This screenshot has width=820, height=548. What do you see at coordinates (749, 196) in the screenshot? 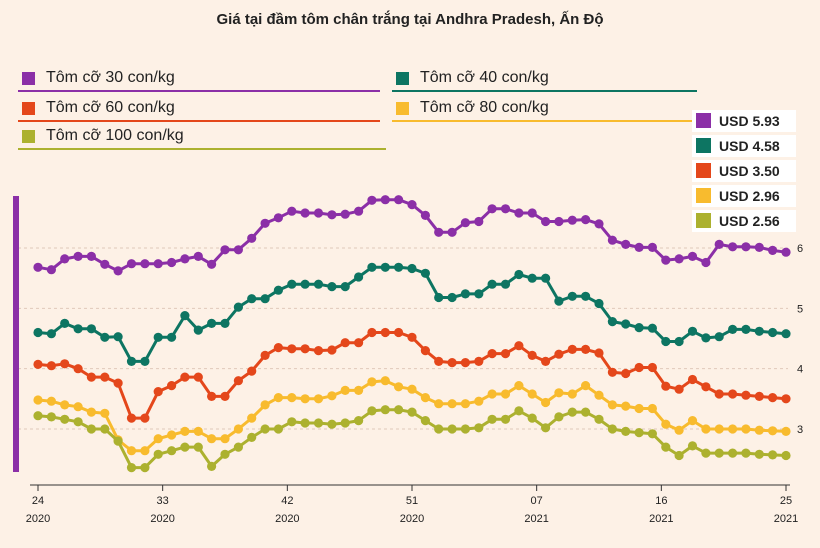
I see `end-label-text: USD 2.96` at bounding box center [749, 196].